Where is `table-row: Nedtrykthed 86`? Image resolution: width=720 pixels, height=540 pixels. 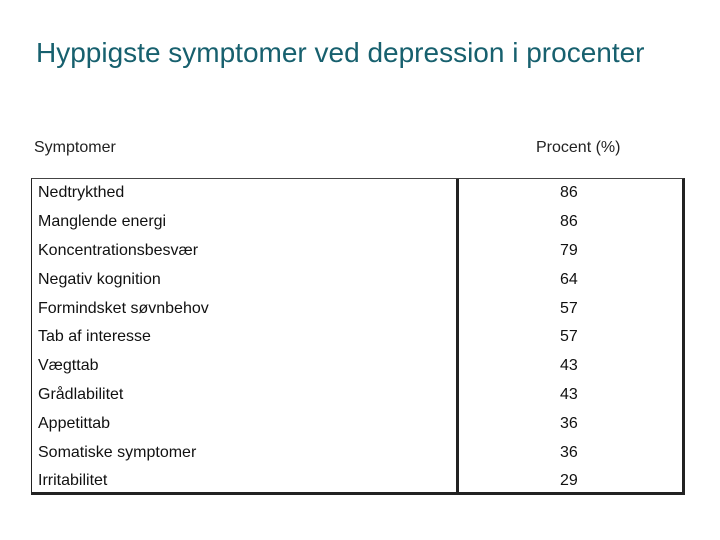 table-row: Nedtrykthed 86 is located at coordinates (357, 193).